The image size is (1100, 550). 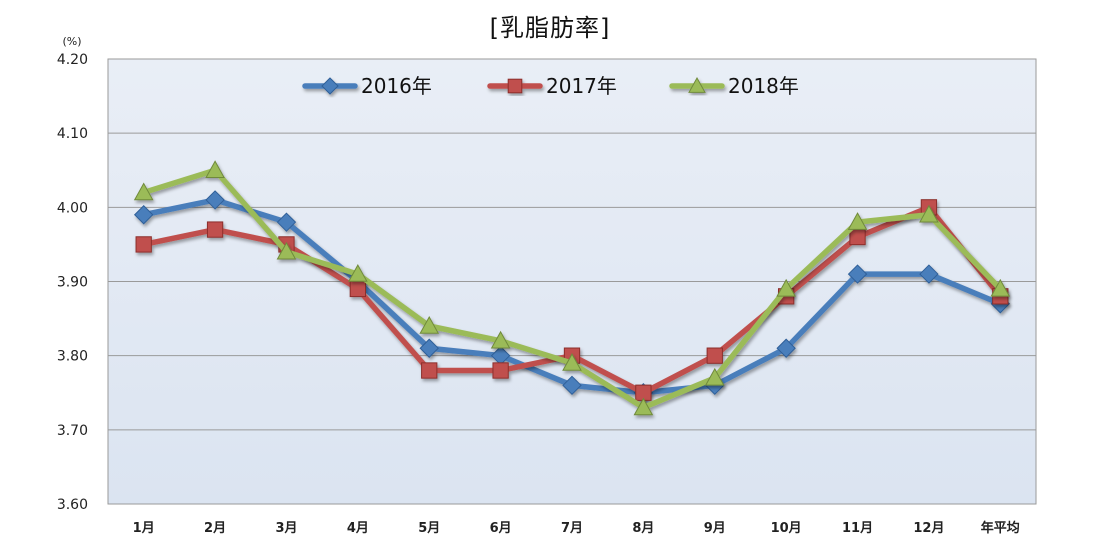 I want to click on legend-item: 2016年, so click(x=367, y=86).